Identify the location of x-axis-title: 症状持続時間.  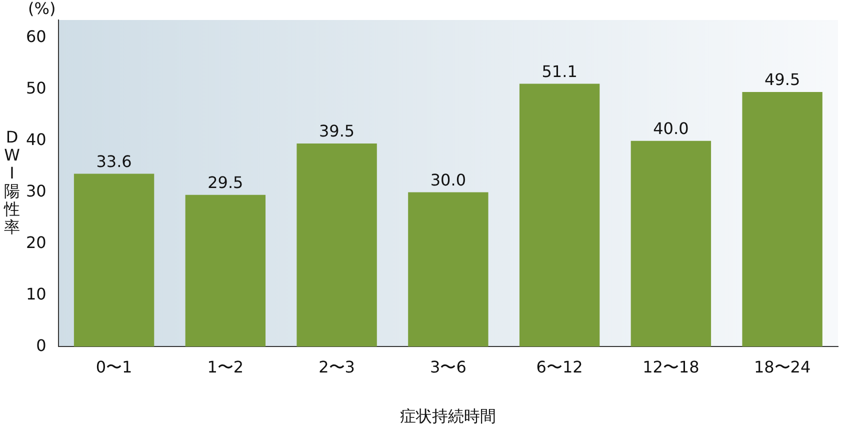
(448, 416).